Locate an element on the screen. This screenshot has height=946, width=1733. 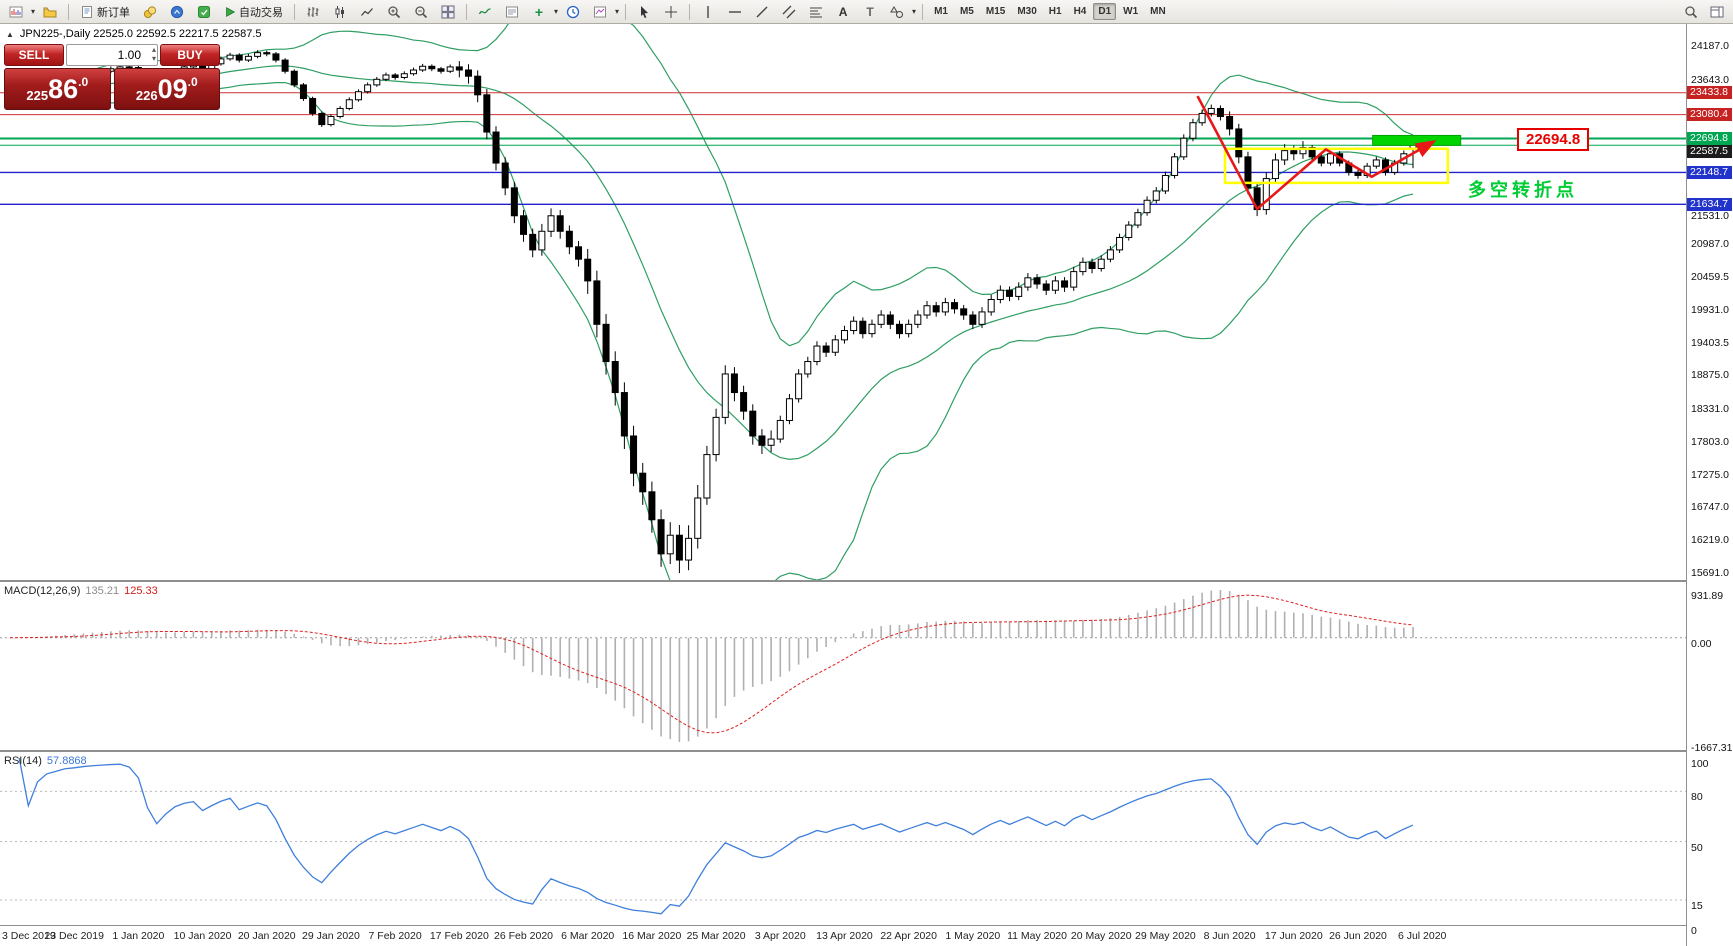
timeframe-button-m30: M30 is located at coordinates (1027, 11).